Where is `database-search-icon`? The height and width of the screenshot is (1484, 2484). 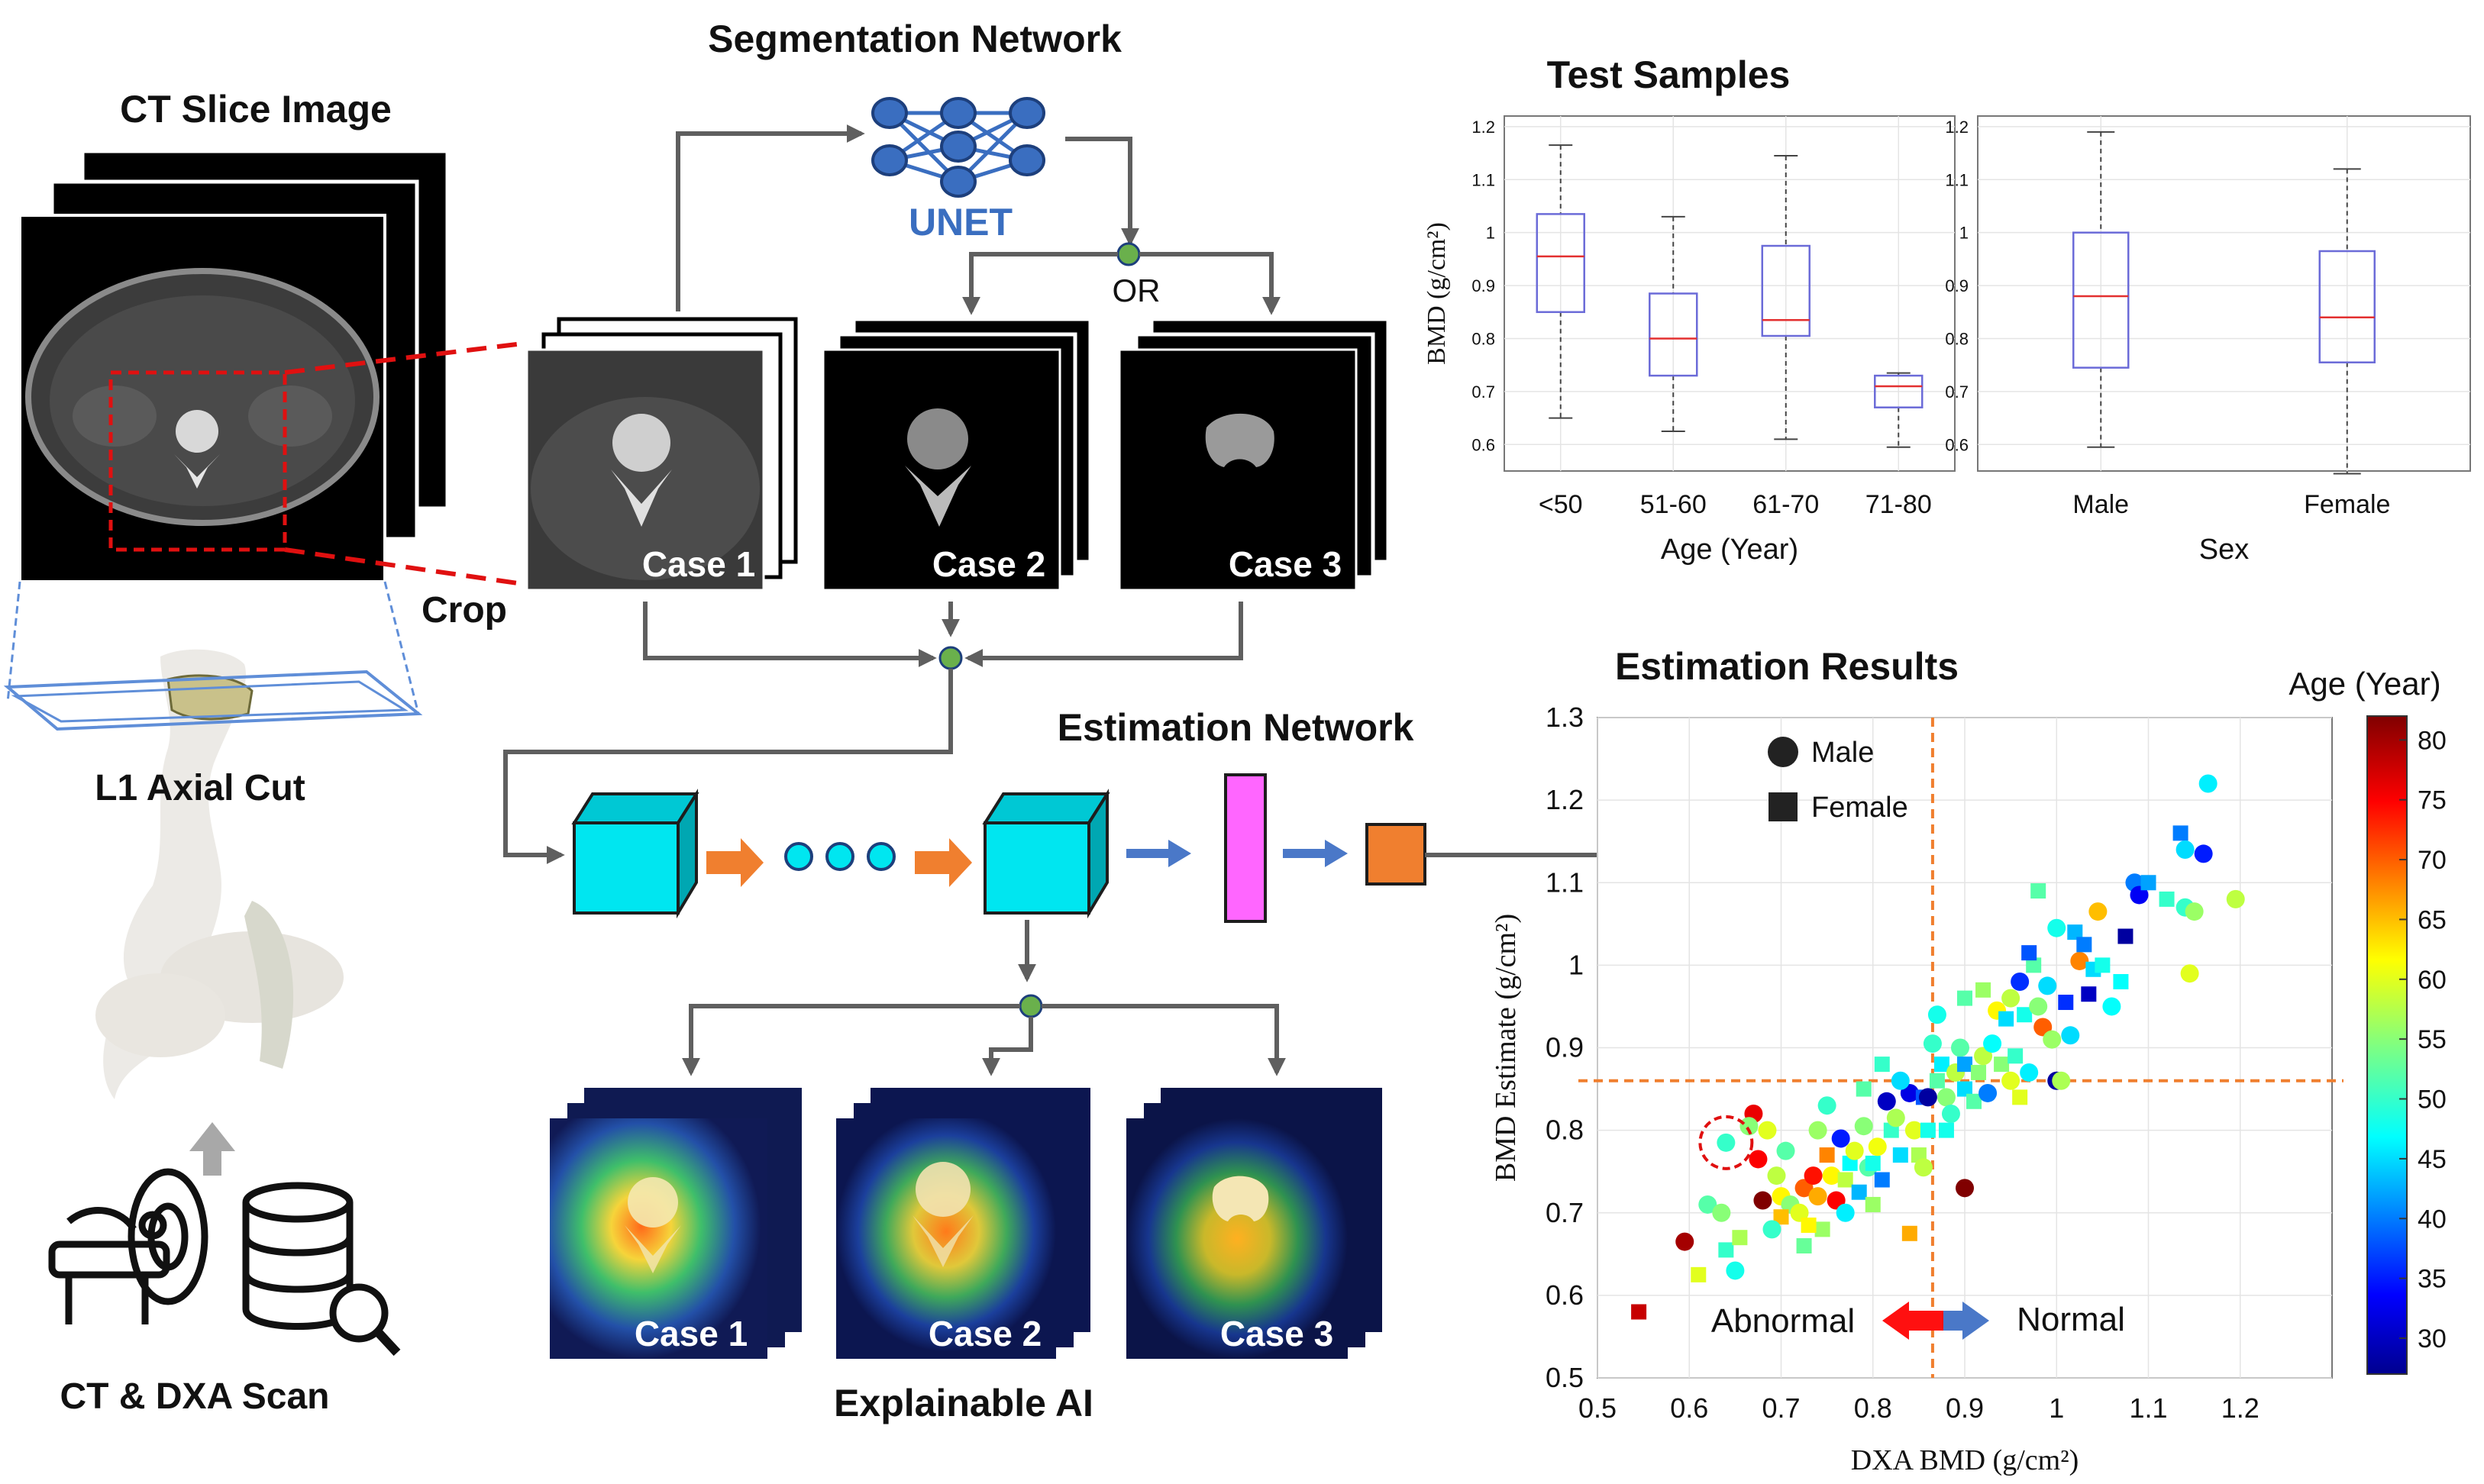 database-search-icon is located at coordinates (321, 1269).